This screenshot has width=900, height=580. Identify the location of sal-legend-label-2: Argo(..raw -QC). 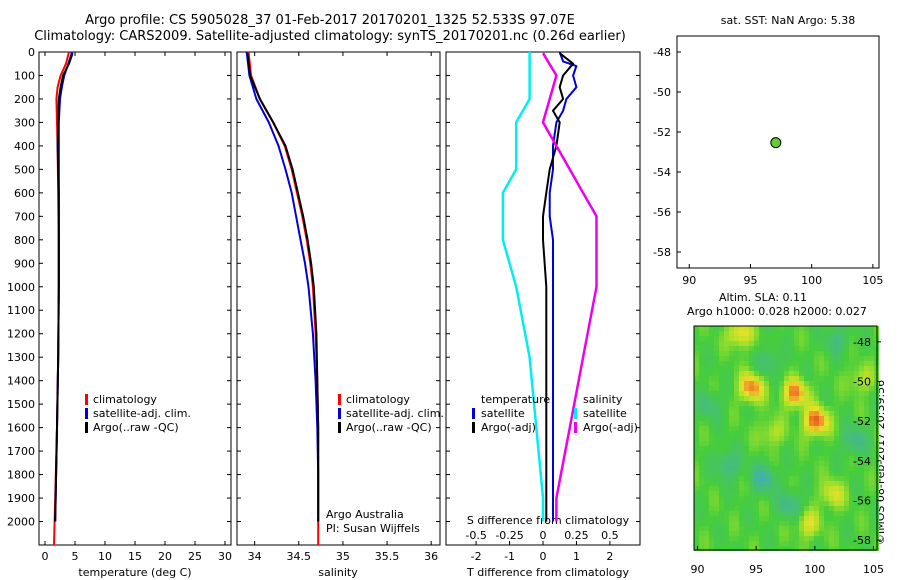
(389, 427).